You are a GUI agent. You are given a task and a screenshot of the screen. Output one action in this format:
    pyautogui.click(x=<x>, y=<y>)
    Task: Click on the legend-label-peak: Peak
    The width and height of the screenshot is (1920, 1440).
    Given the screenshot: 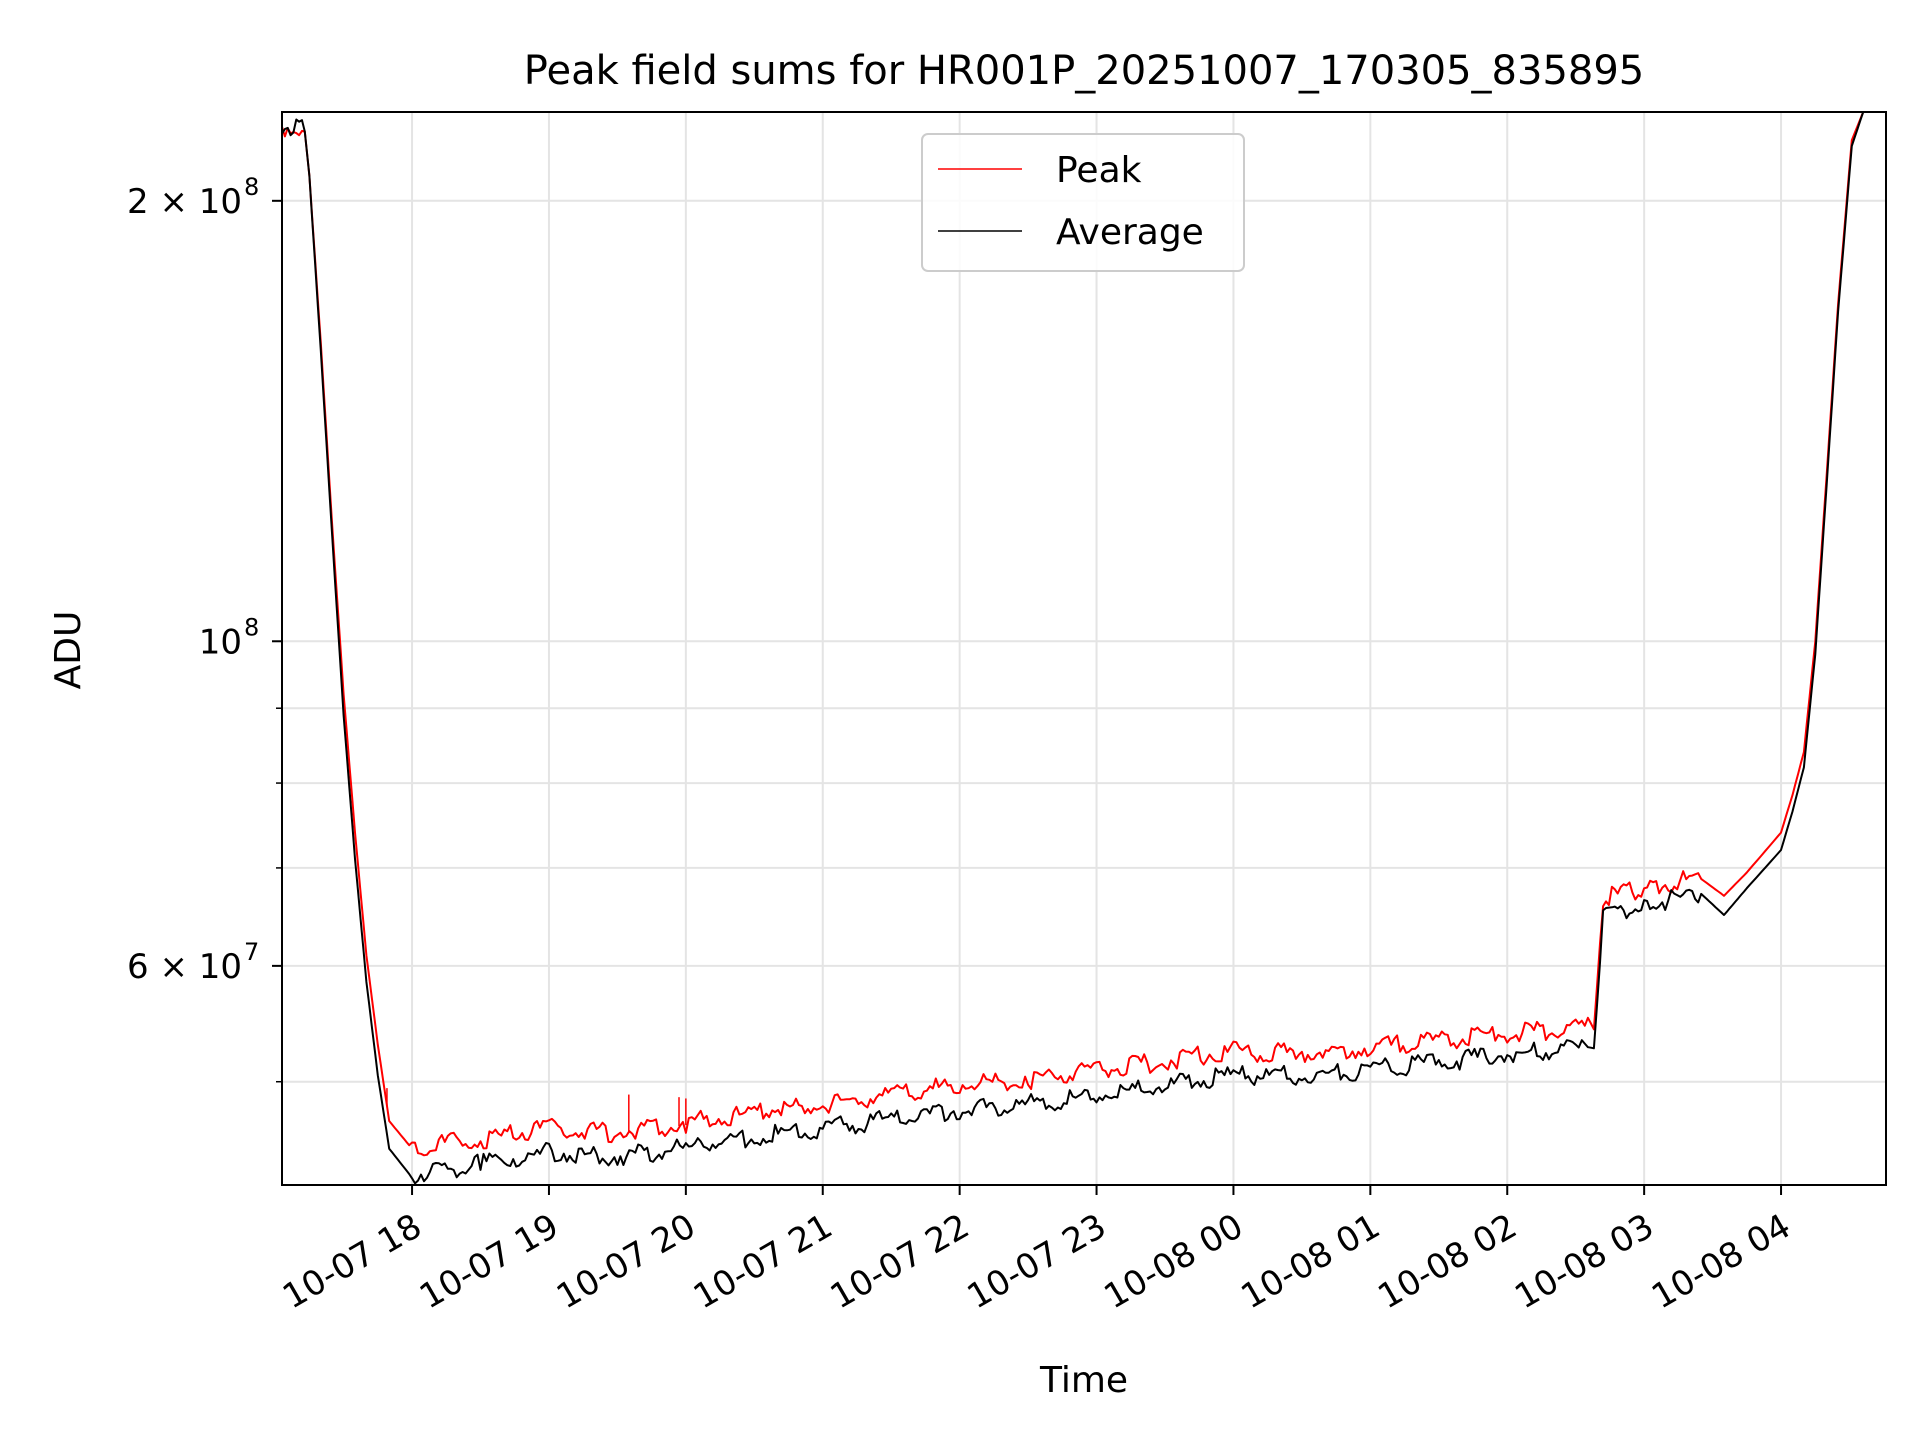 What is the action you would take?
    pyautogui.click(x=1099, y=170)
    